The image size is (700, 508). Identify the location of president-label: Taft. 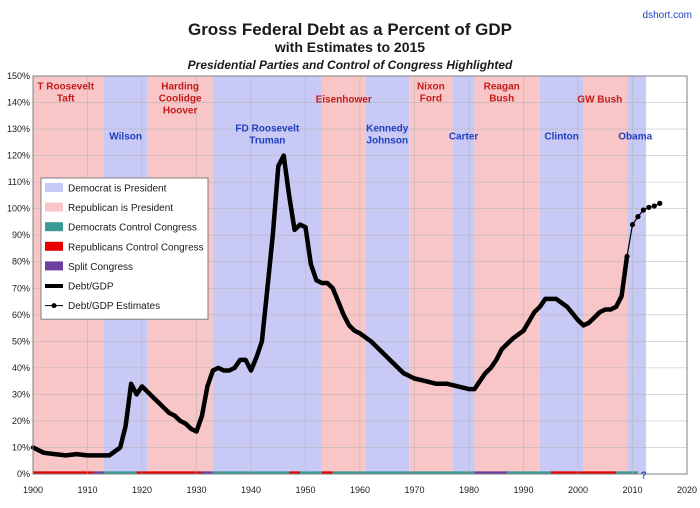
(66, 98).